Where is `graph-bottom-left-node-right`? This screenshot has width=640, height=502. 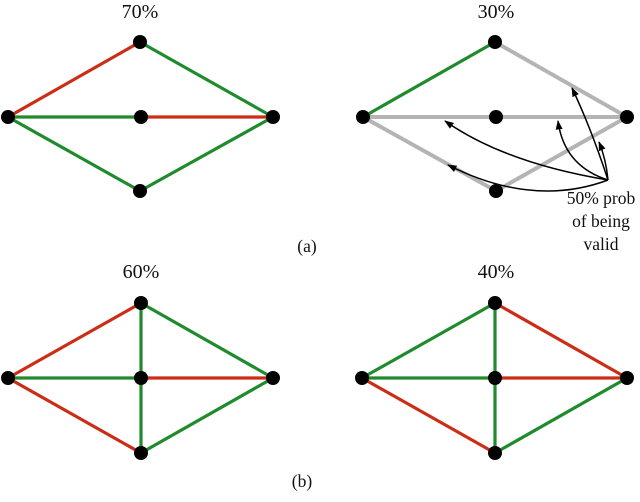
graph-bottom-left-node-right is located at coordinates (273, 378).